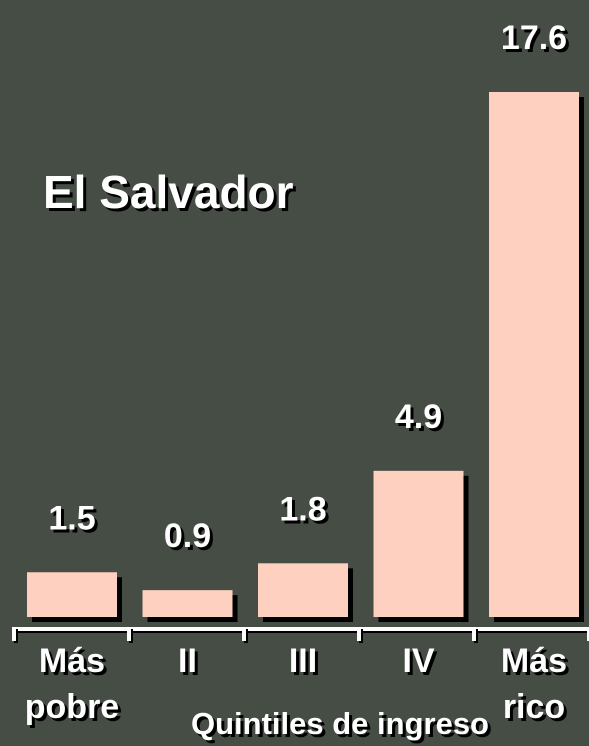  What do you see at coordinates (534, 684) in the screenshot?
I see `x-tick-label: Más rico` at bounding box center [534, 684].